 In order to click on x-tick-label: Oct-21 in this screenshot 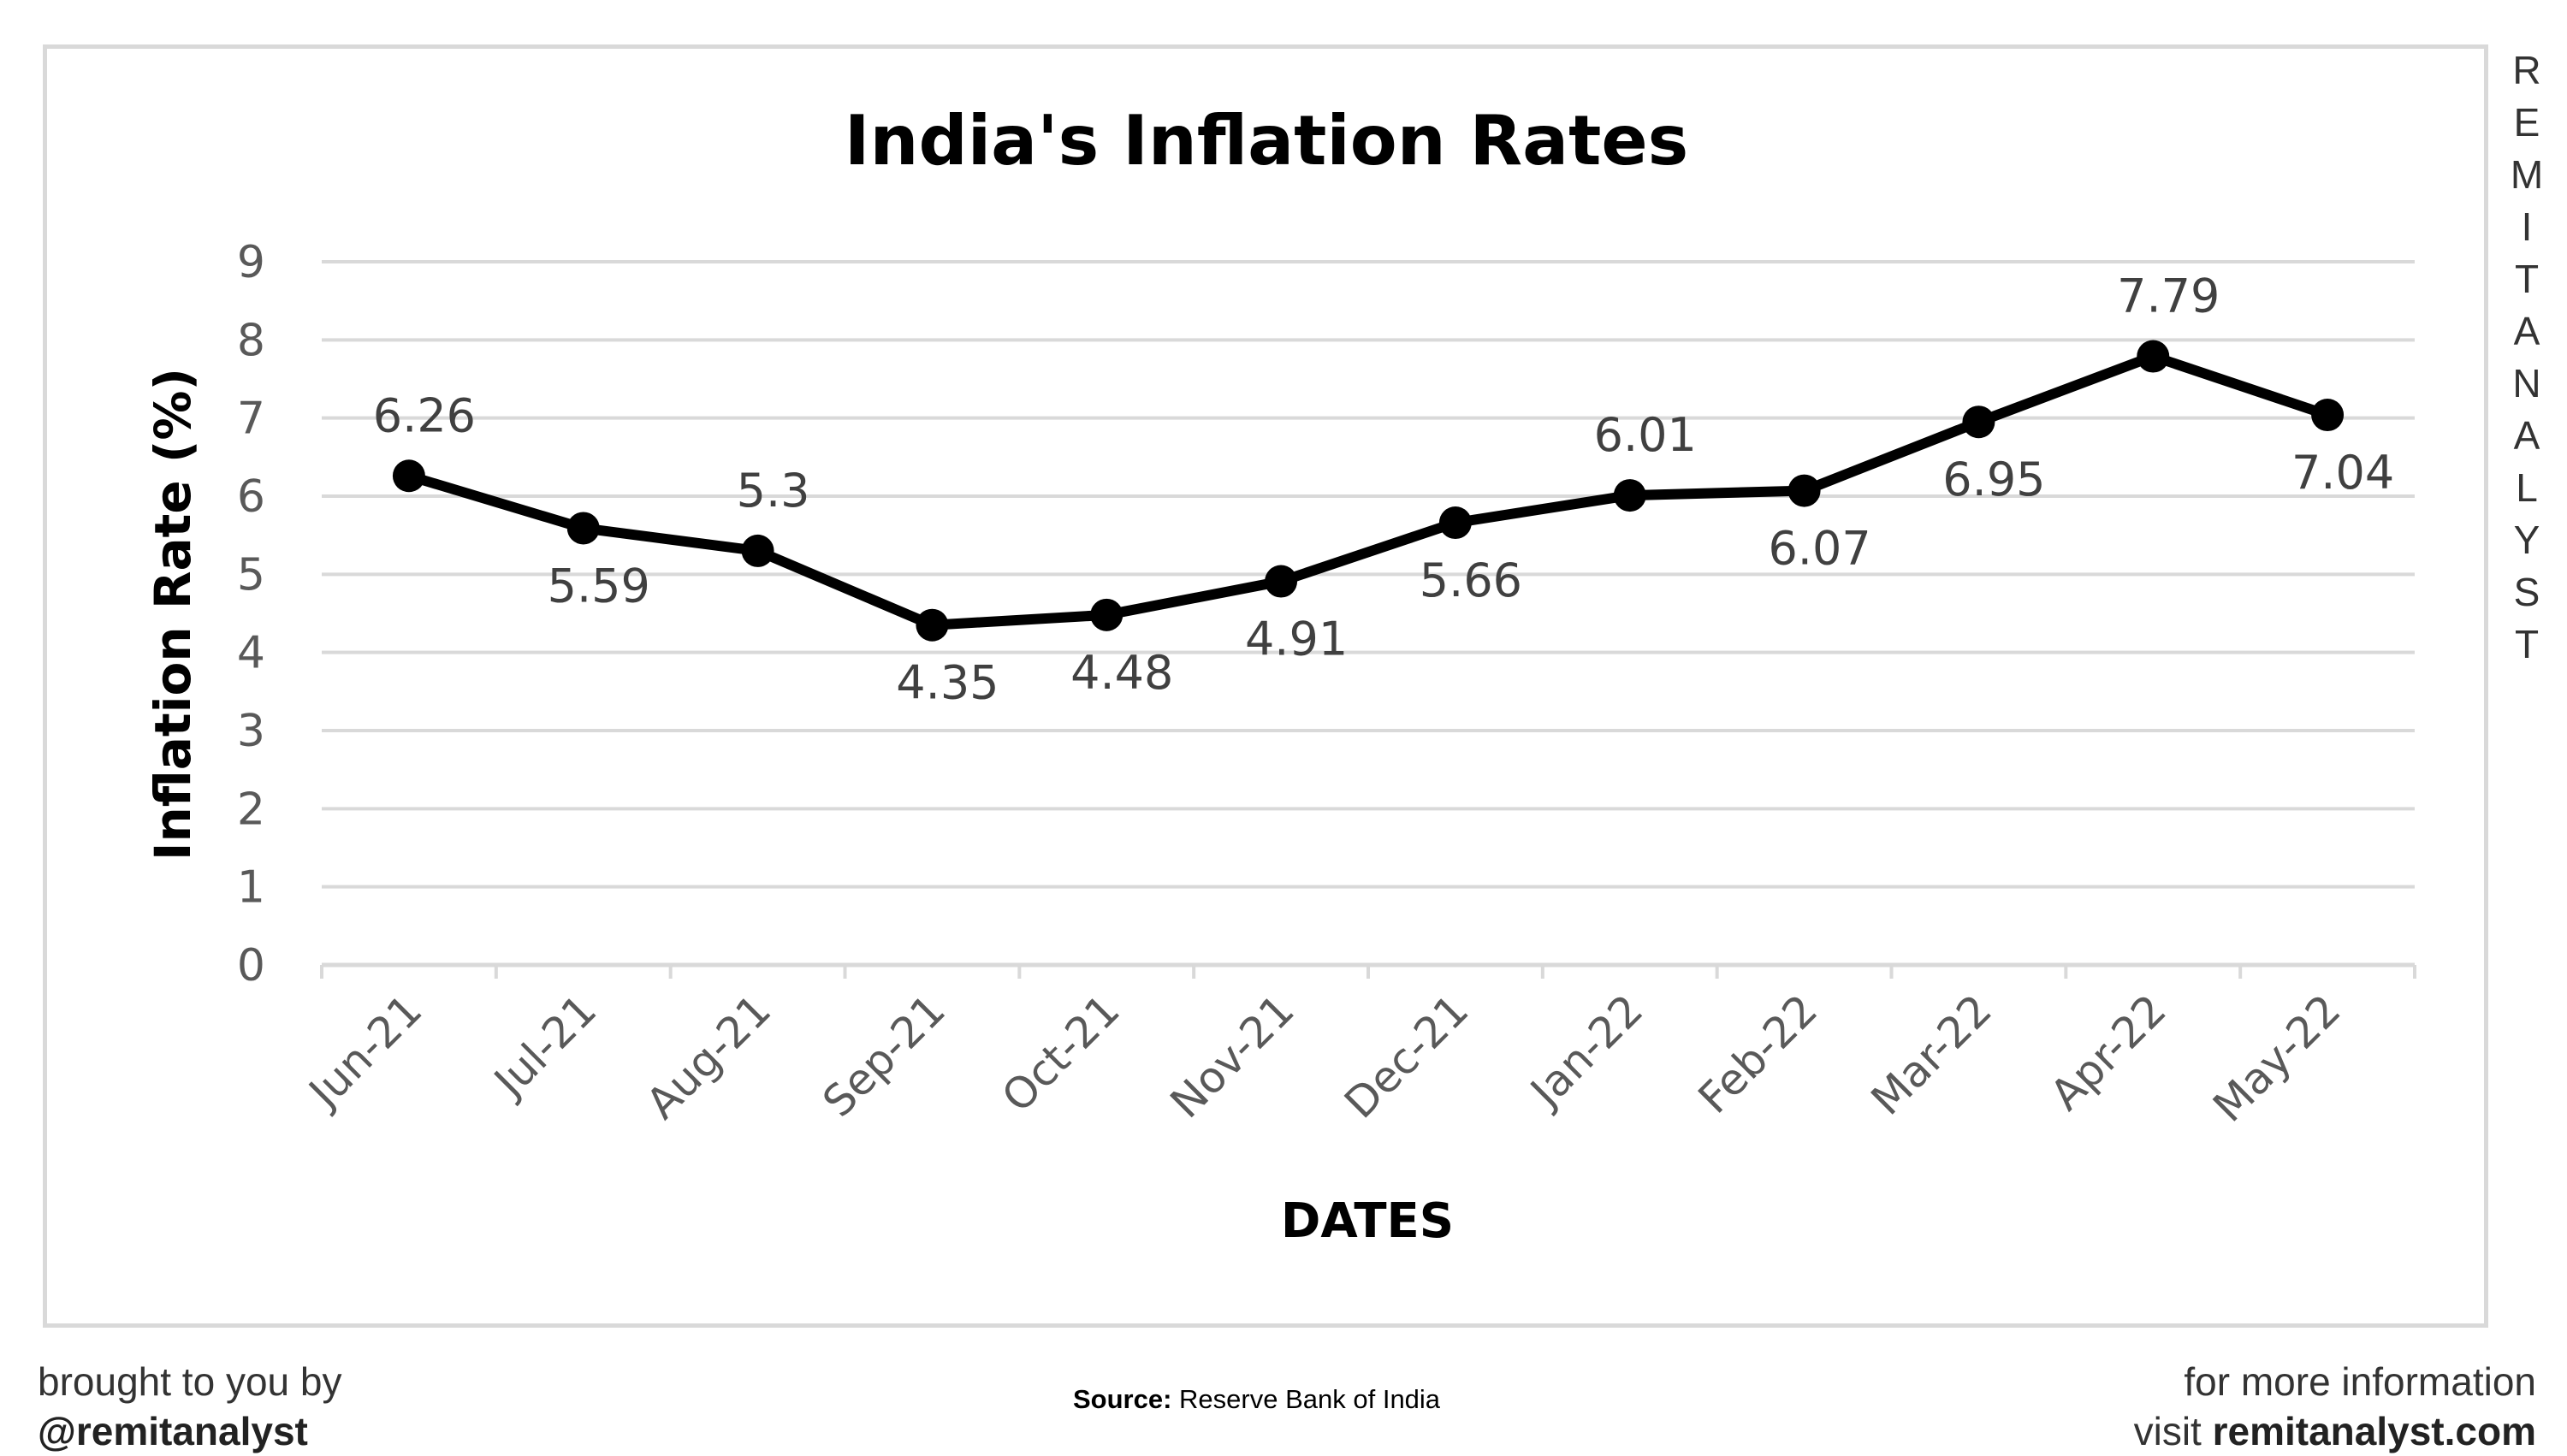, I will do `click(1061, 1053)`.